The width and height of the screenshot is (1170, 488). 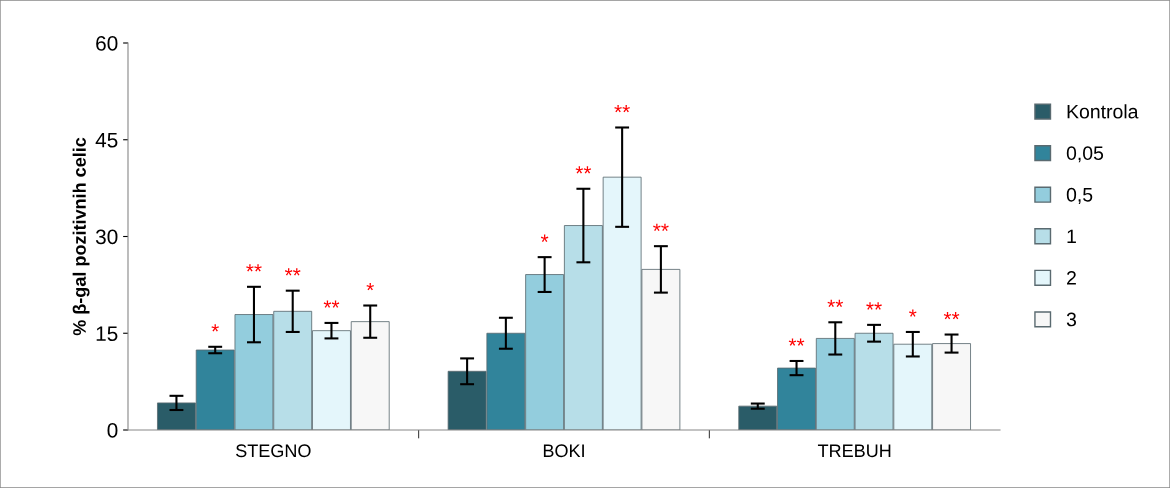 I want to click on legend-label: 3, so click(x=1071, y=319).